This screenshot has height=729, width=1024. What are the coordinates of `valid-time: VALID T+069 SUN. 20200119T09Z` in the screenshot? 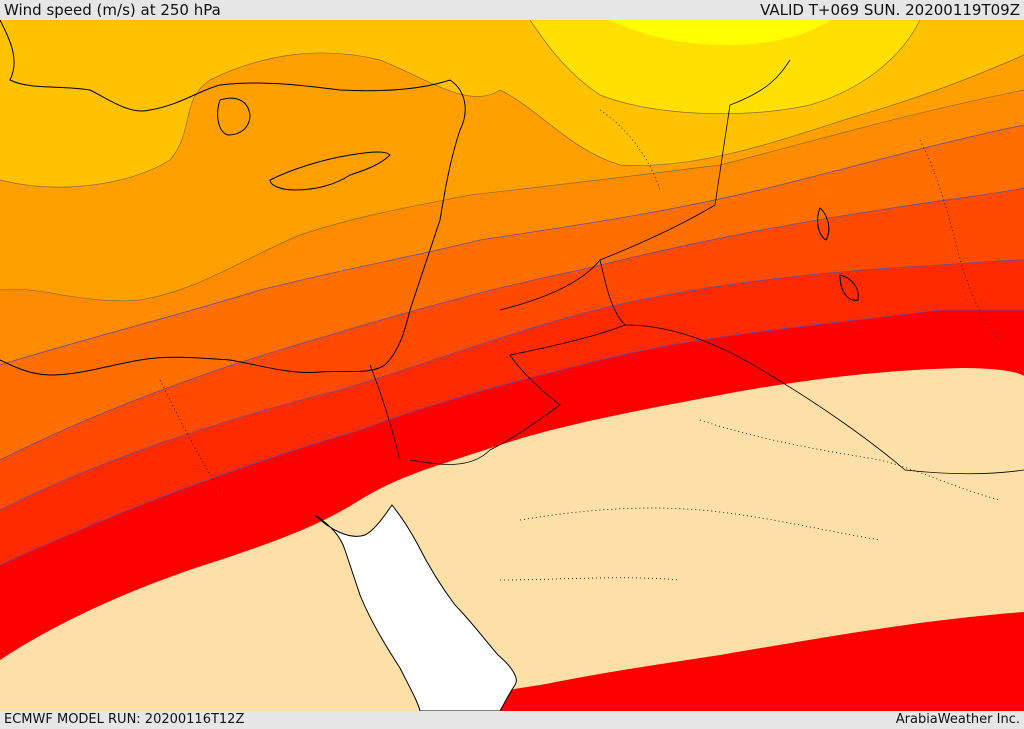 It's located at (890, 10).